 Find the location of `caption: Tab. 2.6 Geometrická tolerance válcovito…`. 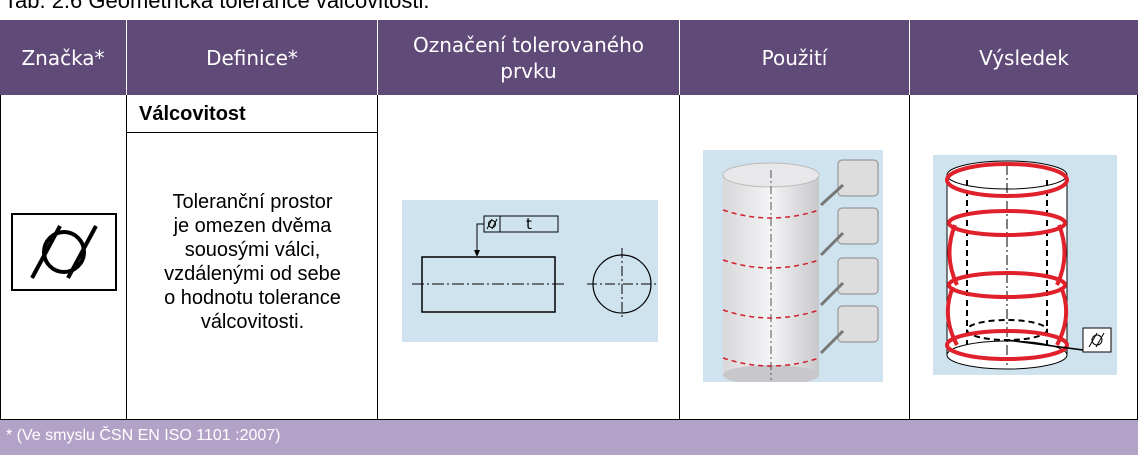

caption: Tab. 2.6 Geometrická tolerance válcovito… is located at coordinates (217, 6).